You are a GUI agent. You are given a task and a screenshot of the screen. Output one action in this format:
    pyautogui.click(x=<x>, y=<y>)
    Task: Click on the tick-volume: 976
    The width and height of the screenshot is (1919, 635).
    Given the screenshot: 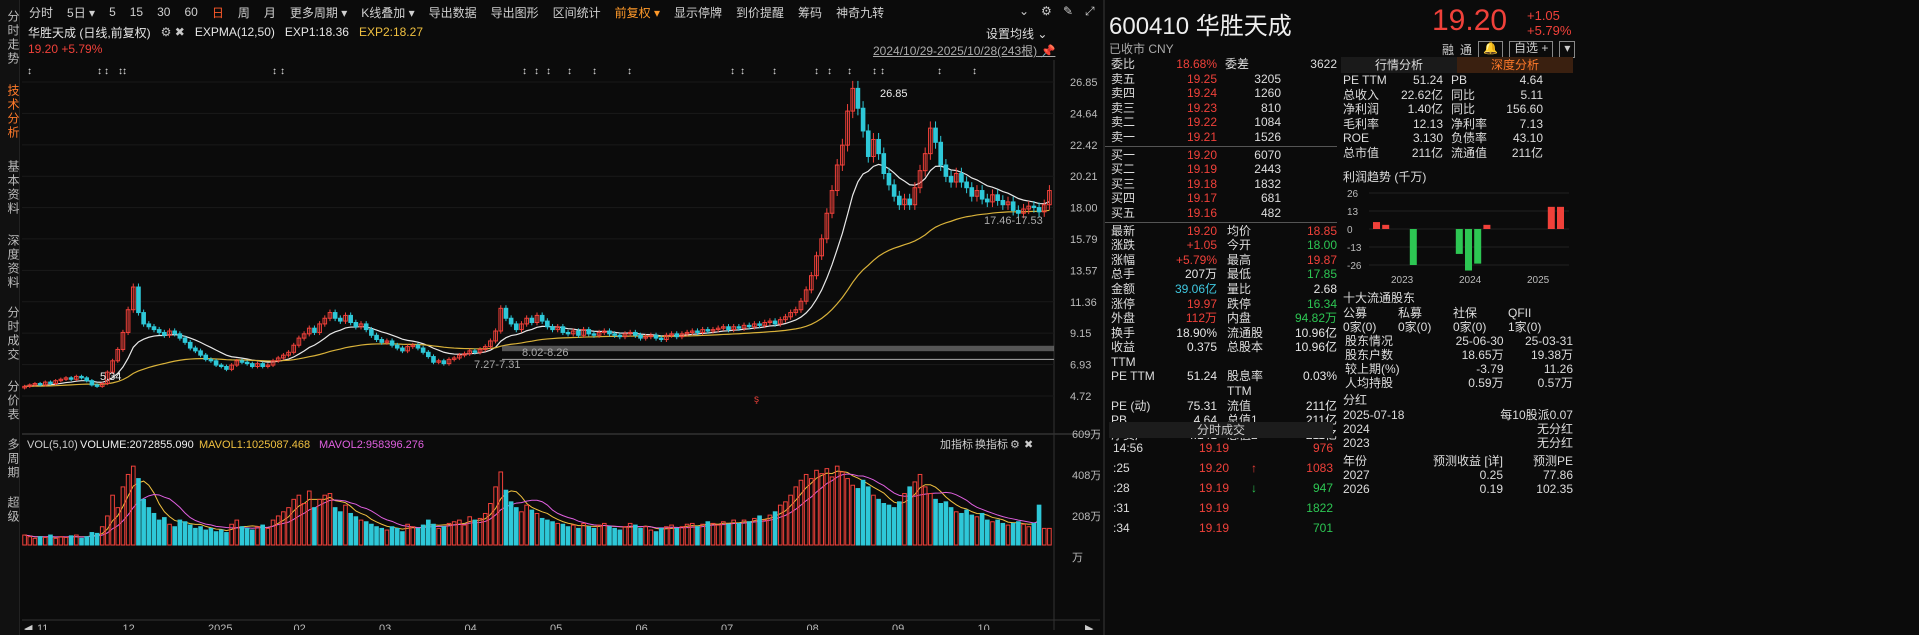 What is the action you would take?
    pyautogui.click(x=1322, y=448)
    